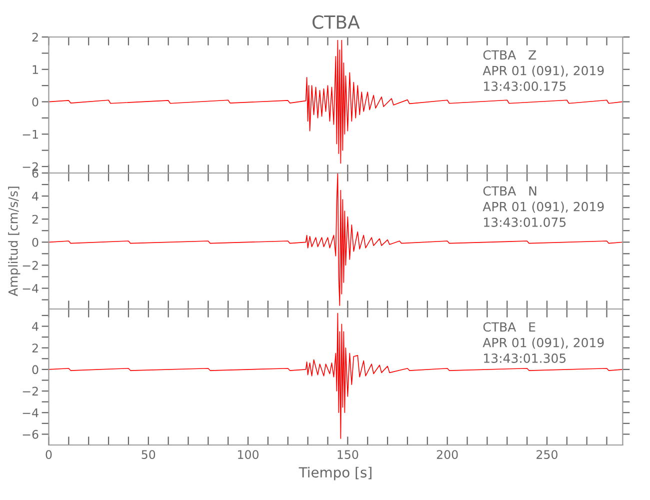 This screenshot has height=500, width=650. Describe the element at coordinates (509, 55) in the screenshot. I see `annotation: CTBA Z` at that location.